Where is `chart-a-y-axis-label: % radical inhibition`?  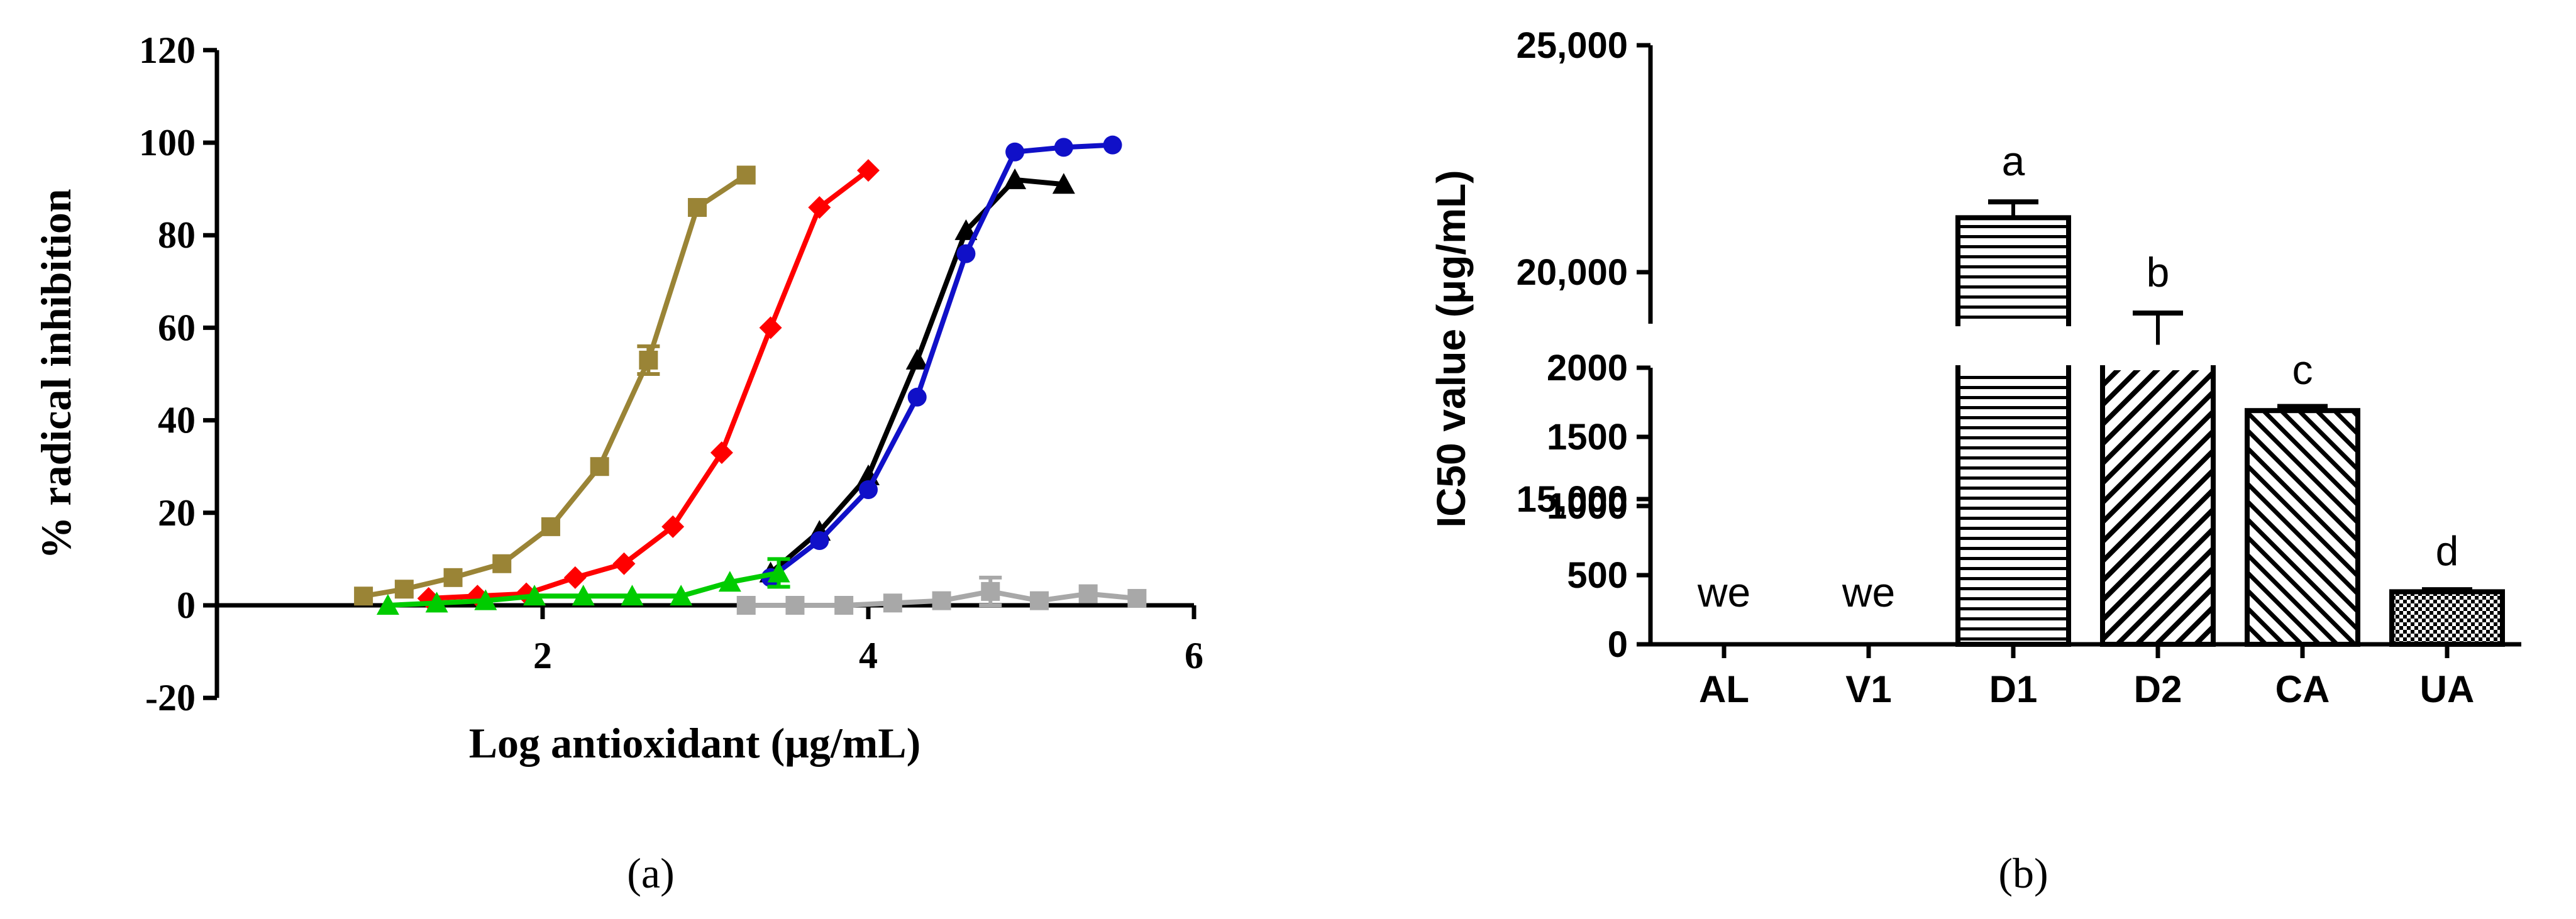
chart-a-y-axis-label: % radical inhibition is located at coordinates (56, 374).